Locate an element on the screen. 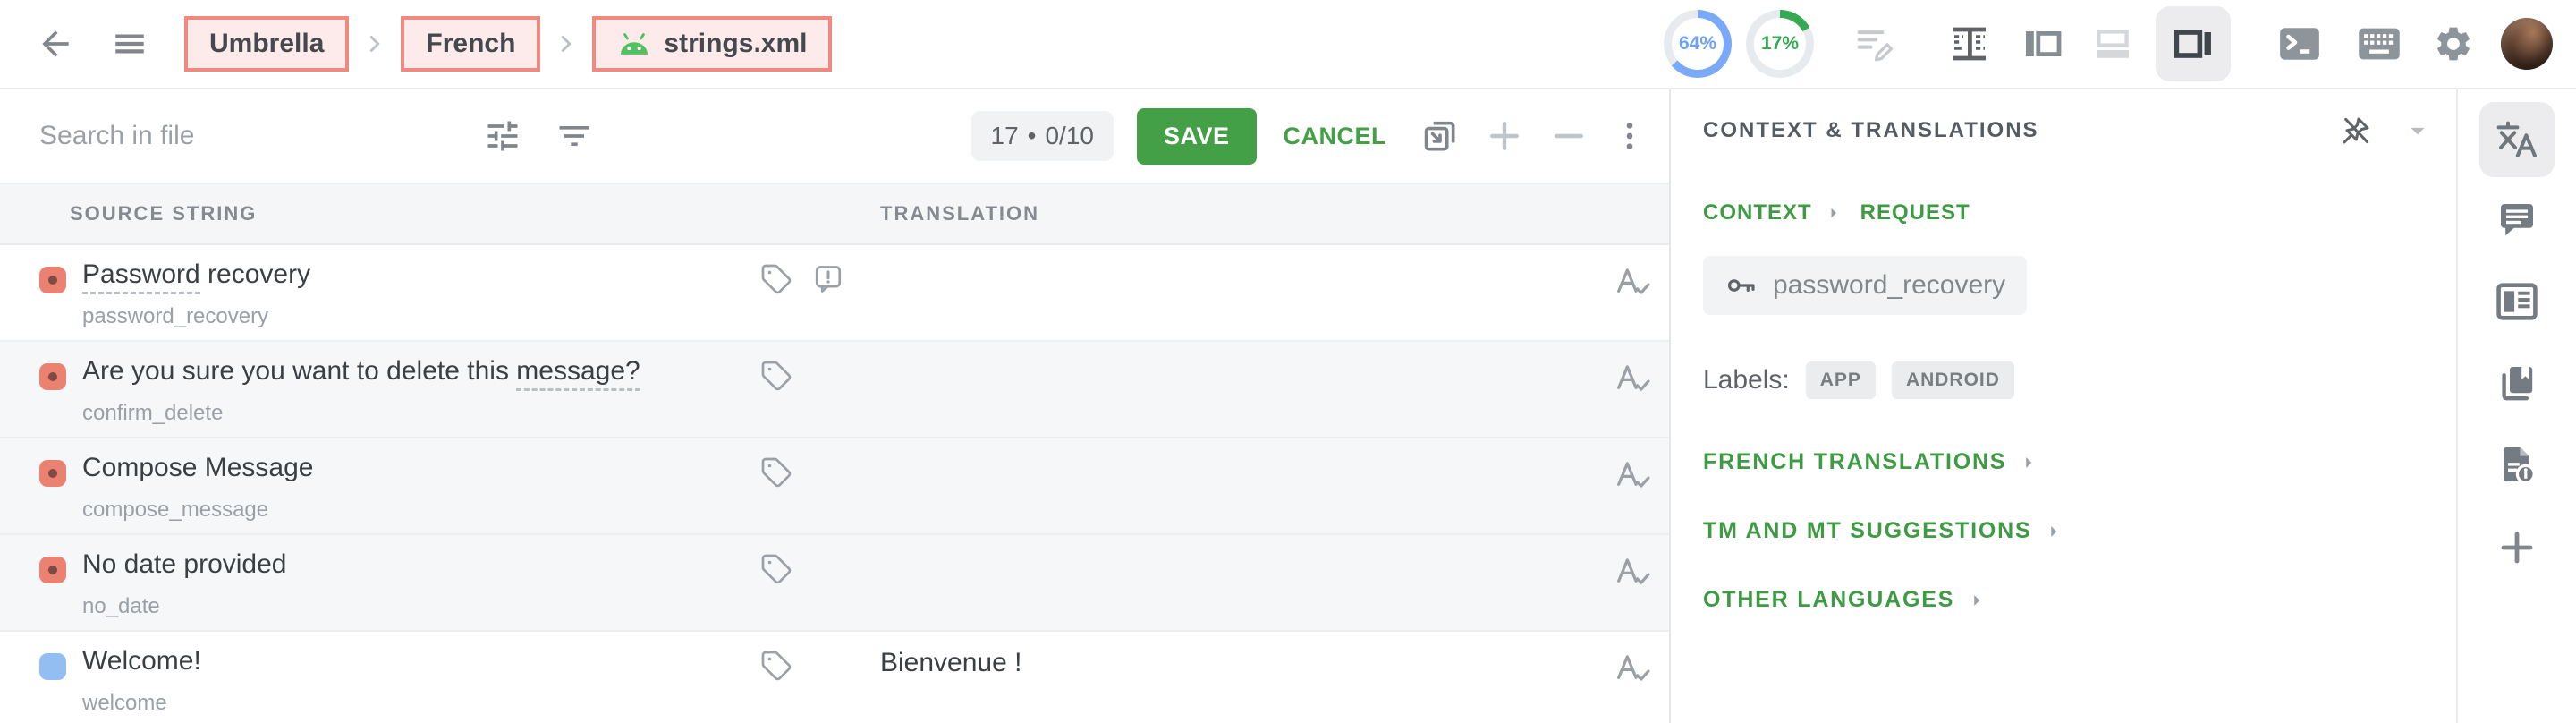 The width and height of the screenshot is (2576, 723). right-panel-layout-button is located at coordinates (2193, 43).